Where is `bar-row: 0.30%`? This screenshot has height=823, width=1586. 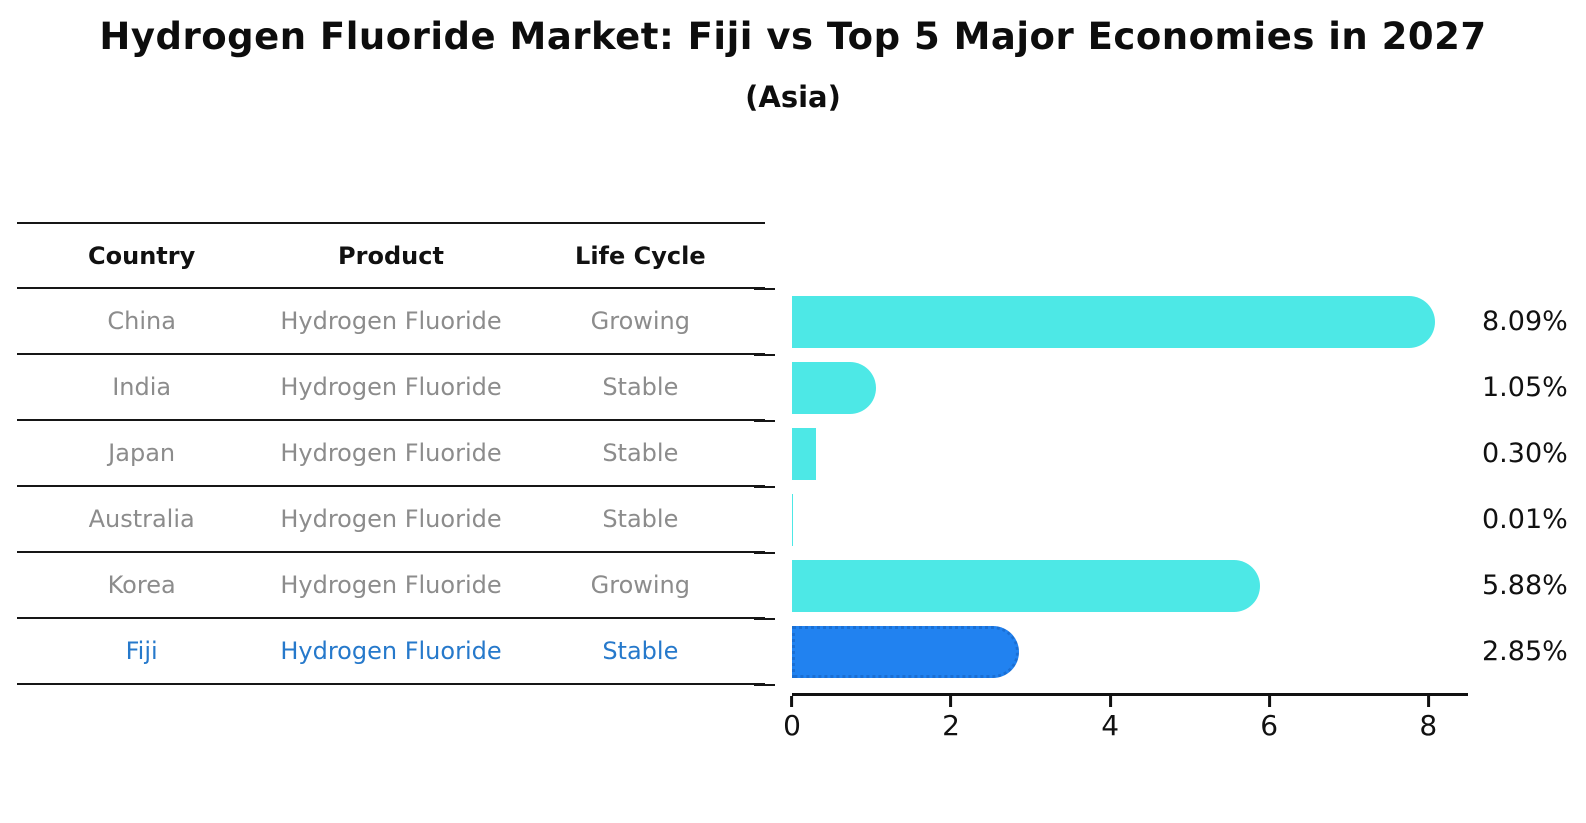 bar-row: 0.30% is located at coordinates (1180, 454).